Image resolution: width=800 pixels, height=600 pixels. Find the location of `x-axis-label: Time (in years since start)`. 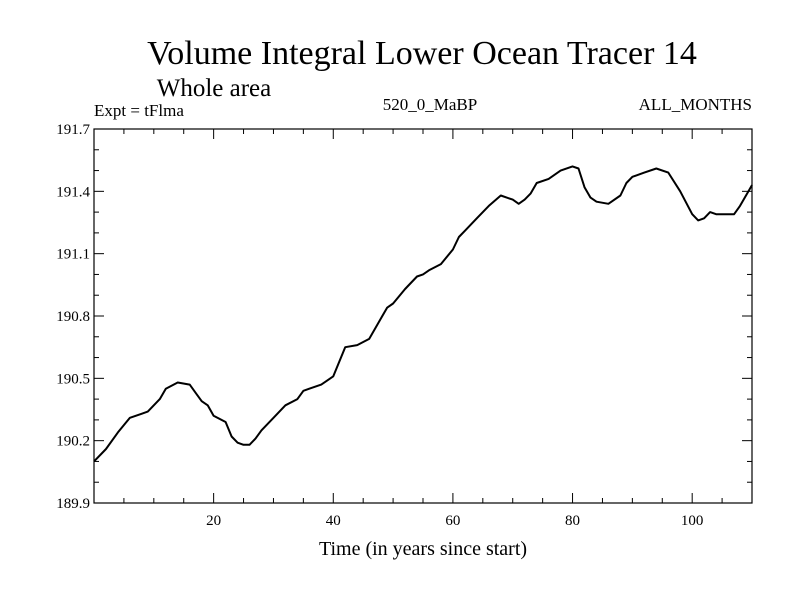

x-axis-label: Time (in years since start) is located at coordinates (423, 549).